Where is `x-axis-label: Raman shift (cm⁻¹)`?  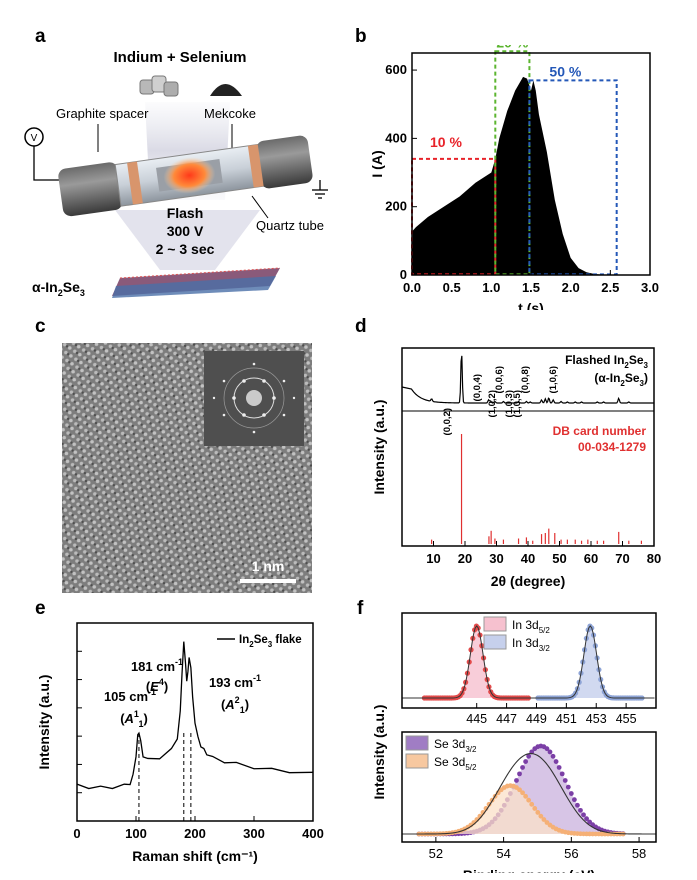 x-axis-label: Raman shift (cm⁻¹) is located at coordinates (195, 856).